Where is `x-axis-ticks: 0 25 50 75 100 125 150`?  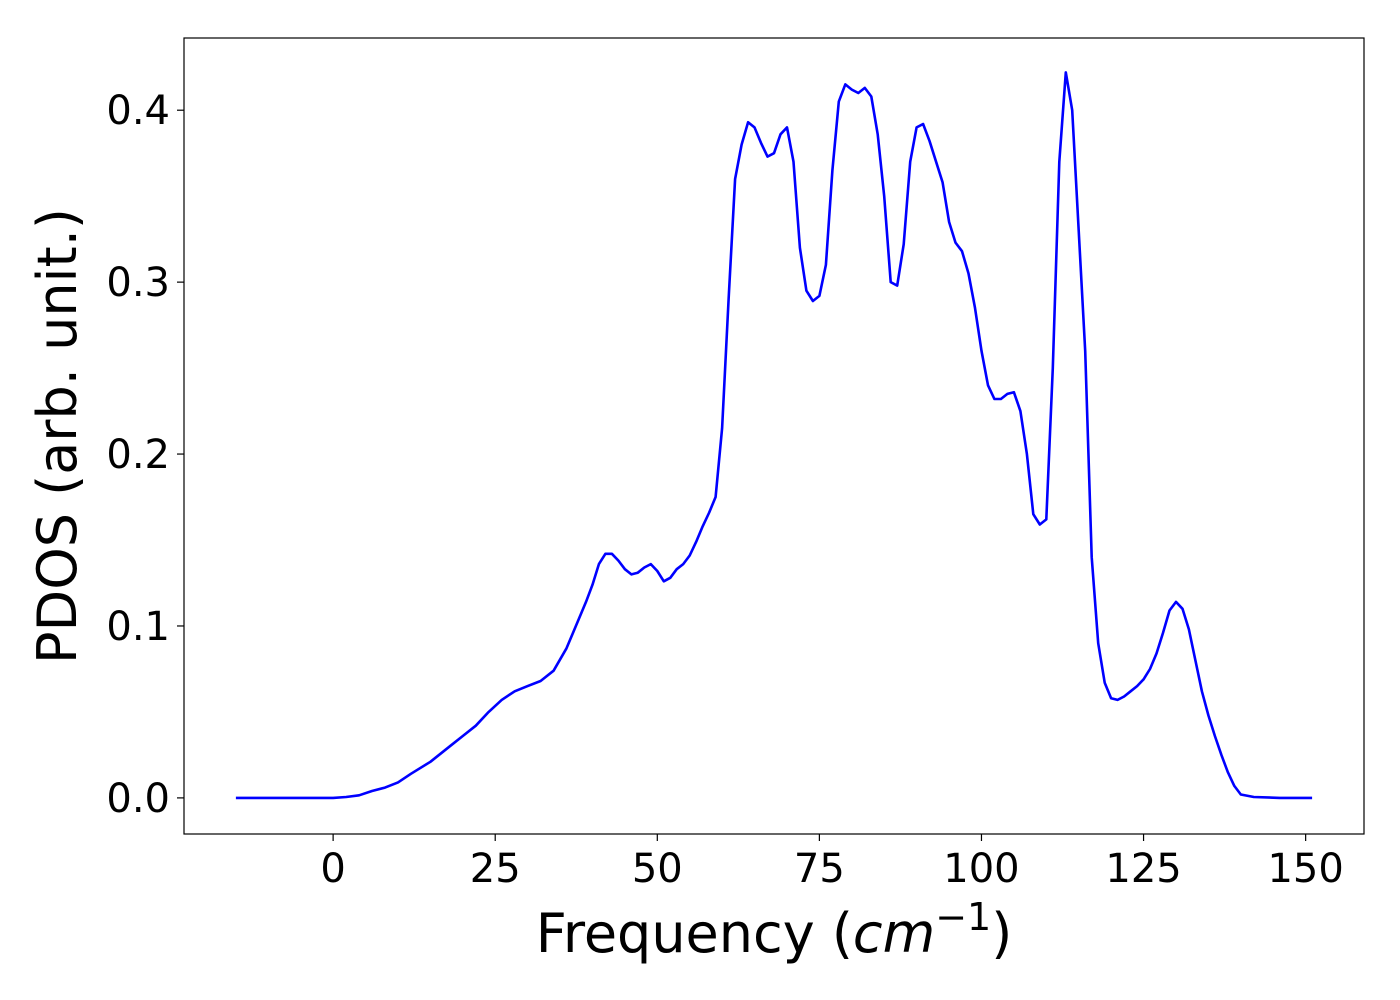 x-axis-ticks: 0 25 50 75 100 125 150 is located at coordinates (832, 863).